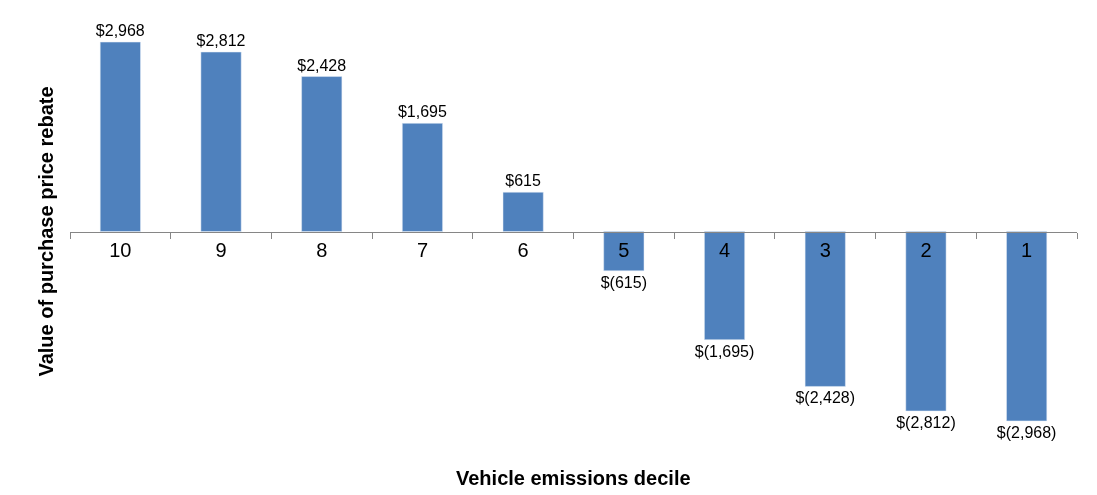 The height and width of the screenshot is (495, 1097). What do you see at coordinates (120, 31) in the screenshot?
I see `data-label: $2,968` at bounding box center [120, 31].